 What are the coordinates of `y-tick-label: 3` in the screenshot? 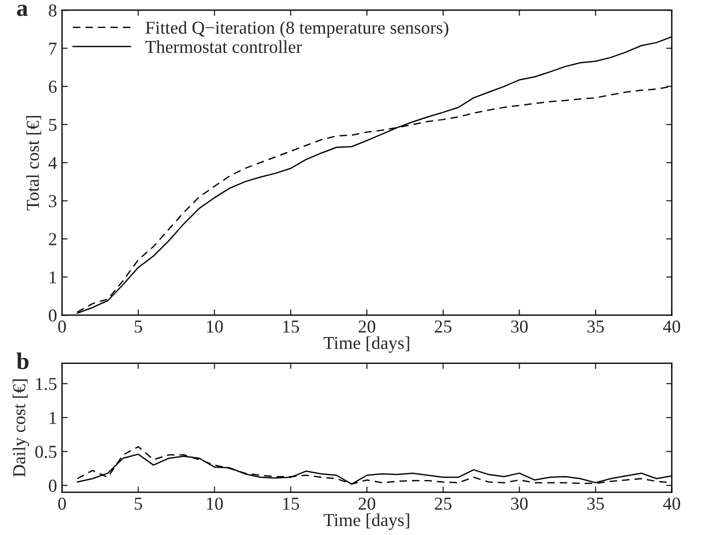 It's located at (52, 201).